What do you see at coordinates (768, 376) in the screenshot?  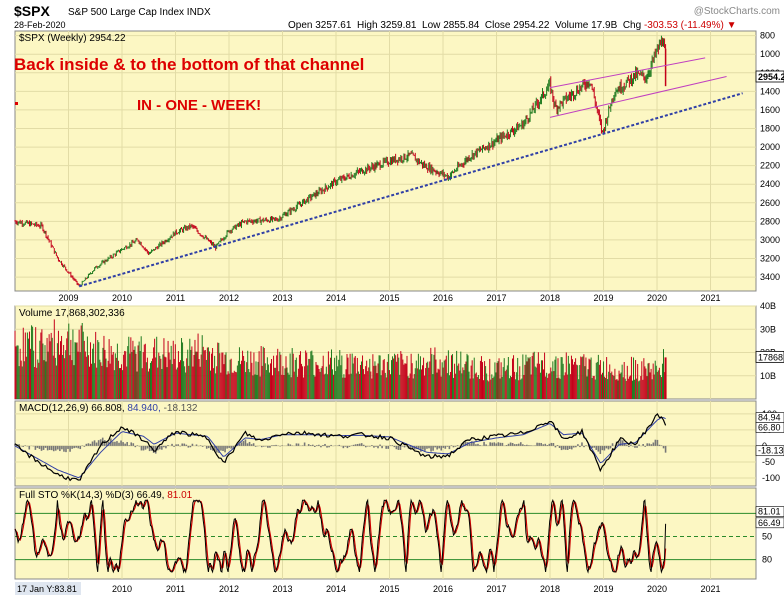 I see `volume-ytick-label: 10B` at bounding box center [768, 376].